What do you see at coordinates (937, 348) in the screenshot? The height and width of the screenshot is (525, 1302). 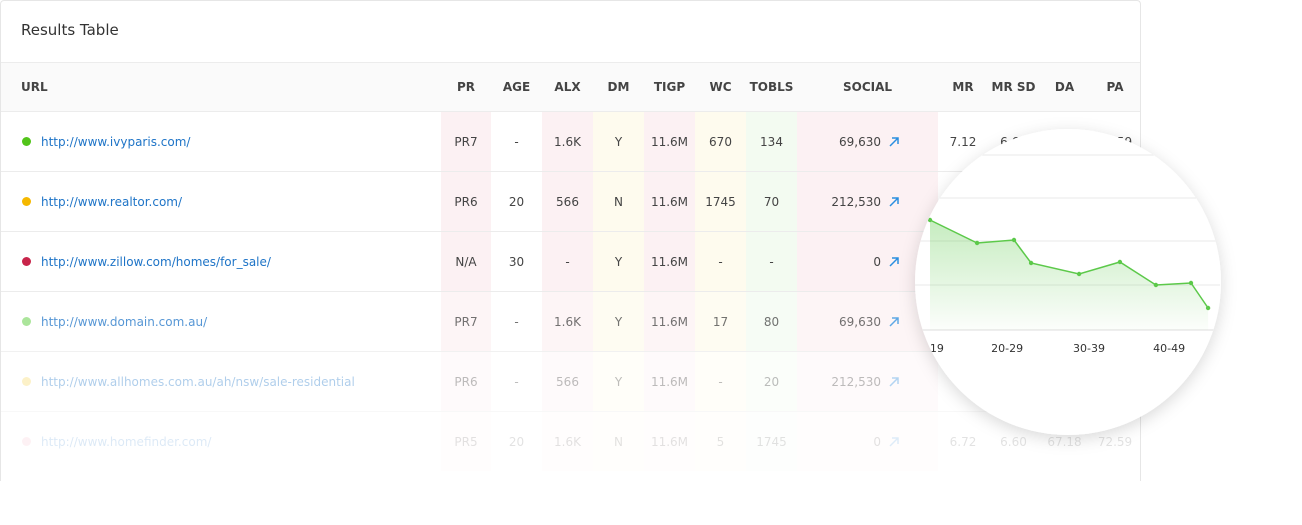 I see `x-tick-label: 19` at bounding box center [937, 348].